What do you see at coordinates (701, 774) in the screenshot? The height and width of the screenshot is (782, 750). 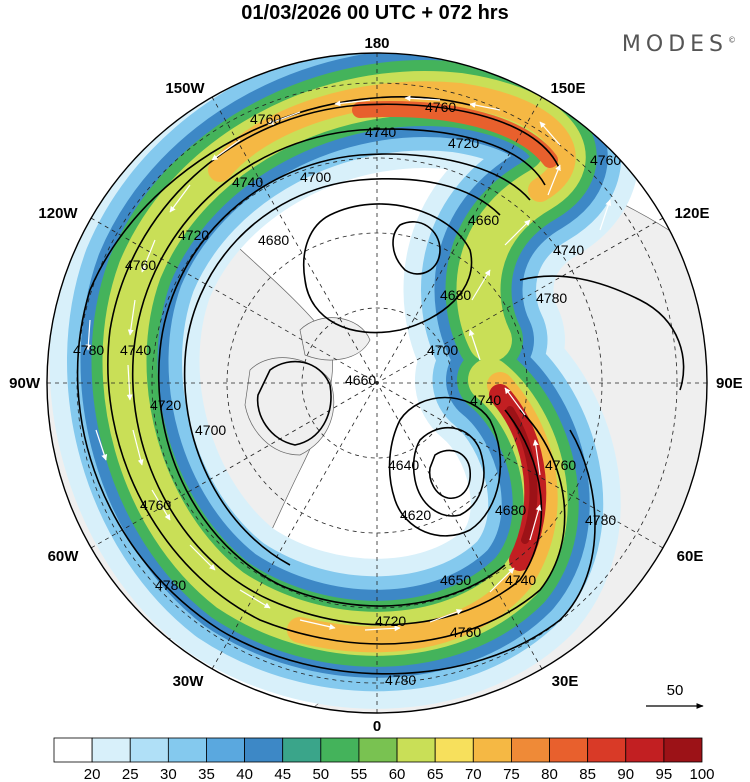 I see `colorbar-tick-label: 100` at bounding box center [701, 774].